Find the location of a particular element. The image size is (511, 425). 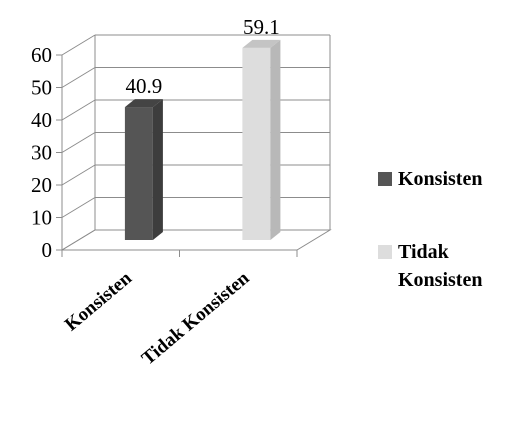

y-tick-labels: 0 10 20 30 40 50 60 is located at coordinates (41, 152).